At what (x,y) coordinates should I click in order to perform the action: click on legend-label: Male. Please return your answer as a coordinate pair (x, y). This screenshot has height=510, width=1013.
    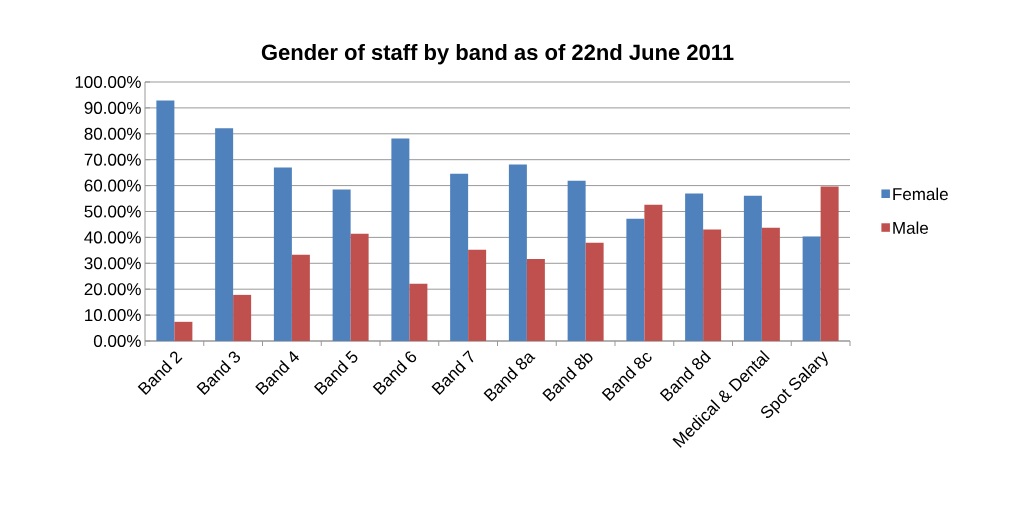
    Looking at the image, I should click on (911, 227).